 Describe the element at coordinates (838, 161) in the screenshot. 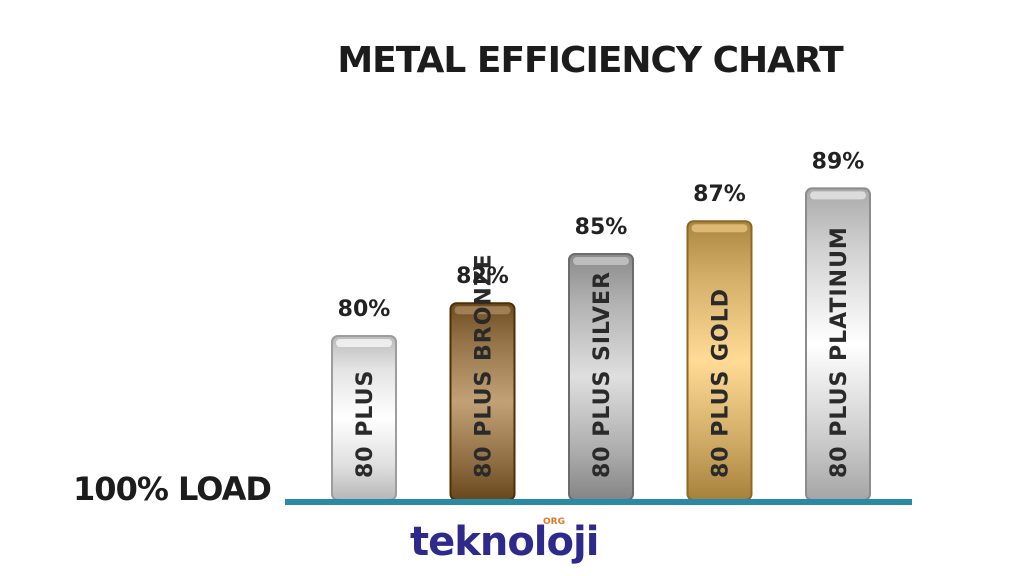

I see `bar-value-label: 89%` at that location.